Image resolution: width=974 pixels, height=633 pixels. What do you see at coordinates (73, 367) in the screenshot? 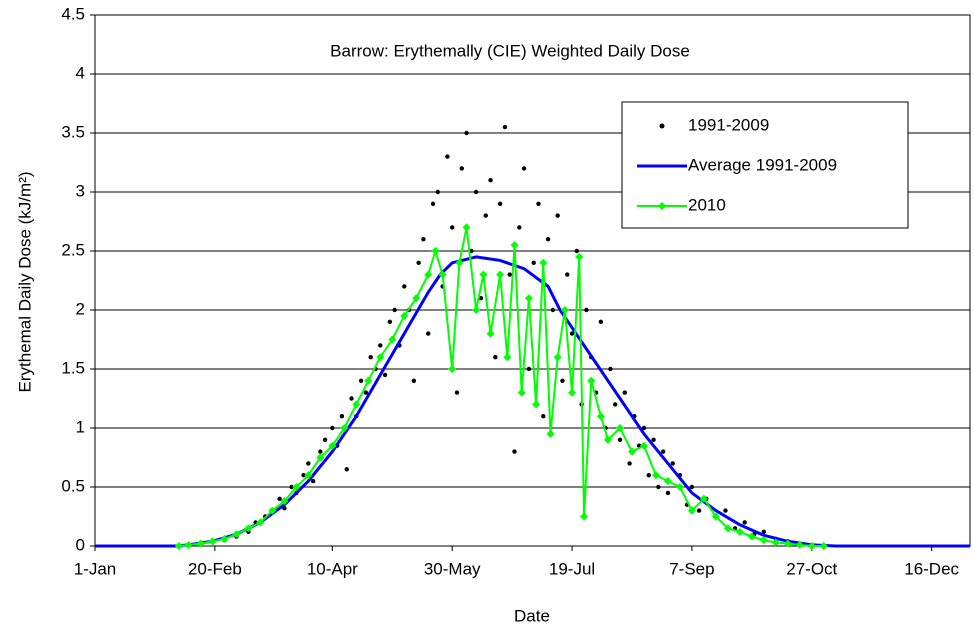
I see `y-tick-label: 1.5` at bounding box center [73, 367].